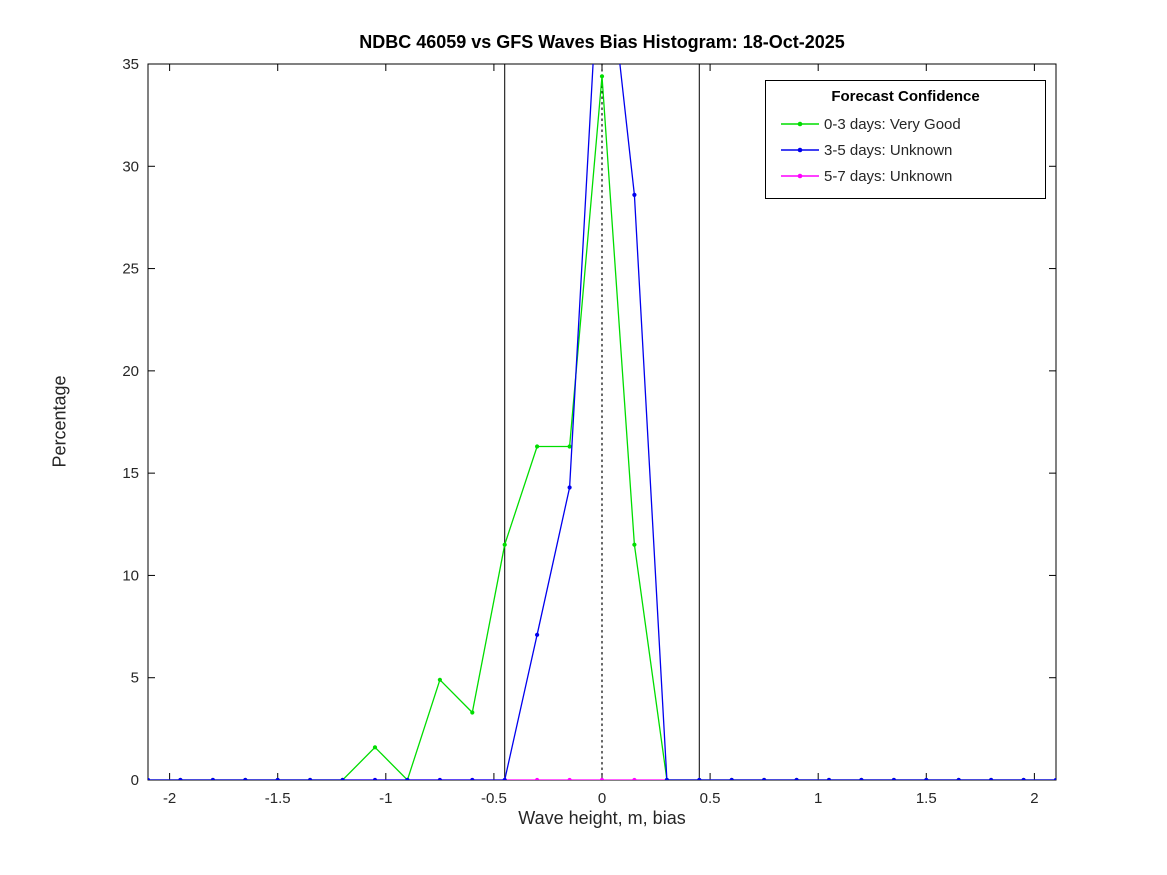 The height and width of the screenshot is (875, 1167). I want to click on svg-text: 1, so click(818, 798).